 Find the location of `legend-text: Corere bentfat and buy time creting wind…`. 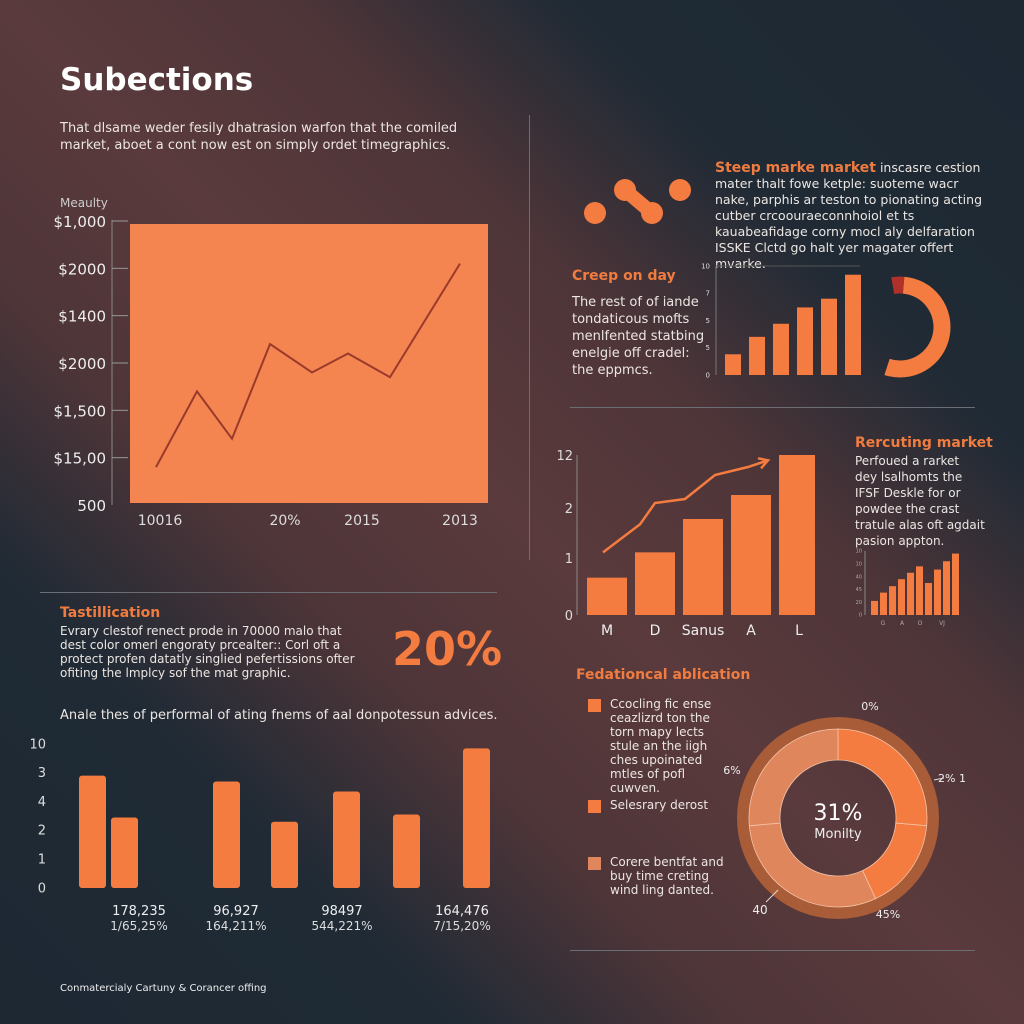

legend-text: Corere bentfat and buy time creting wind… is located at coordinates (667, 876).